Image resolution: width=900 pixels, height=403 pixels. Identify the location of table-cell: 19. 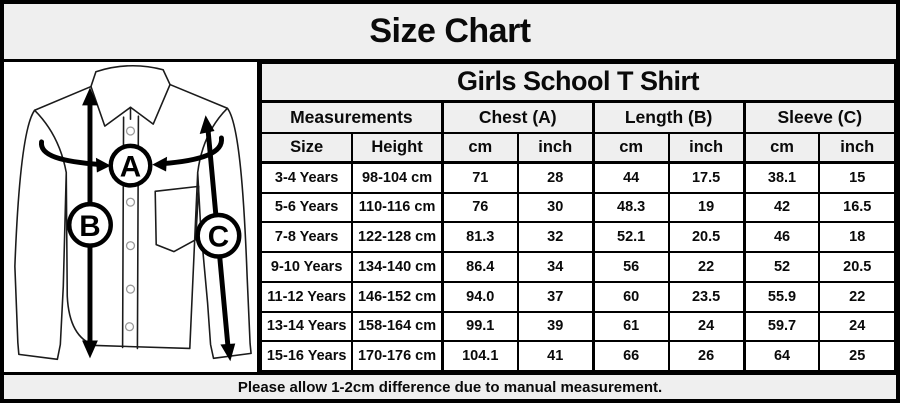
(706, 207).